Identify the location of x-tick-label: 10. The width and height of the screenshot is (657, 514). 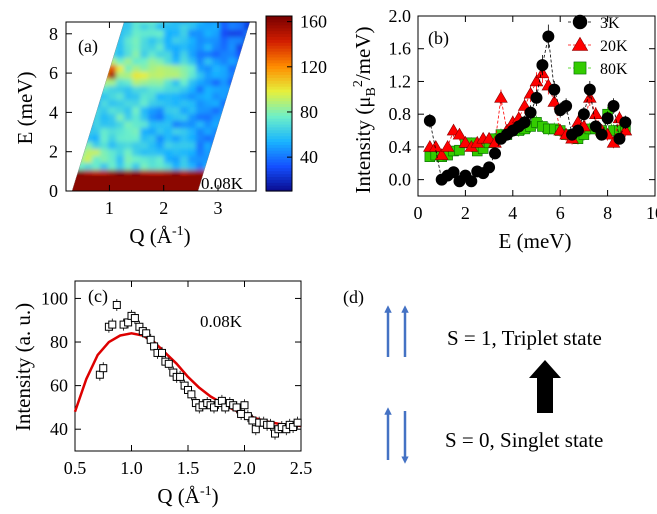
(651, 213).